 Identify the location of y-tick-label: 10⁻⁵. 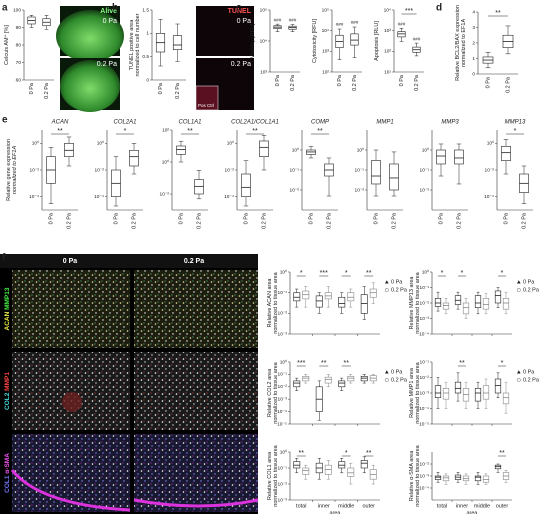
(424, 424).